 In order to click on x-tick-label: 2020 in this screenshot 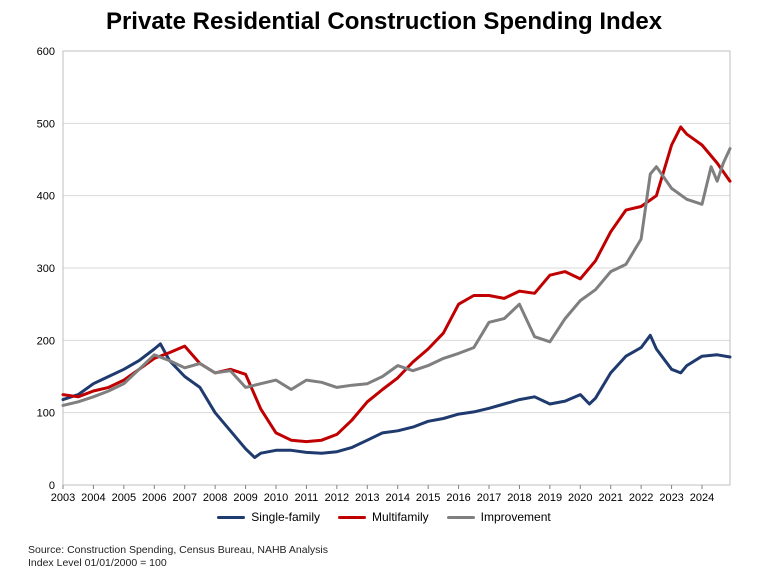, I will do `click(580, 498)`.